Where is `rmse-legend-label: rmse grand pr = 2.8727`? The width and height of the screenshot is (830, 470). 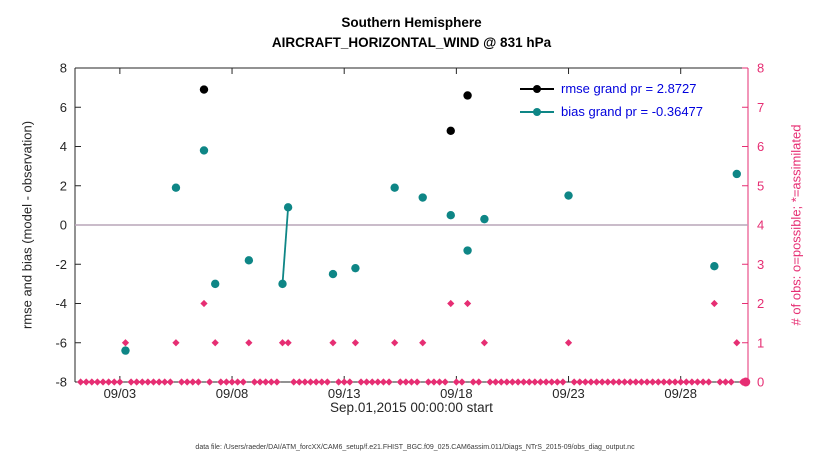
rmse-legend-label: rmse grand pr = 2.8727 is located at coordinates (629, 88).